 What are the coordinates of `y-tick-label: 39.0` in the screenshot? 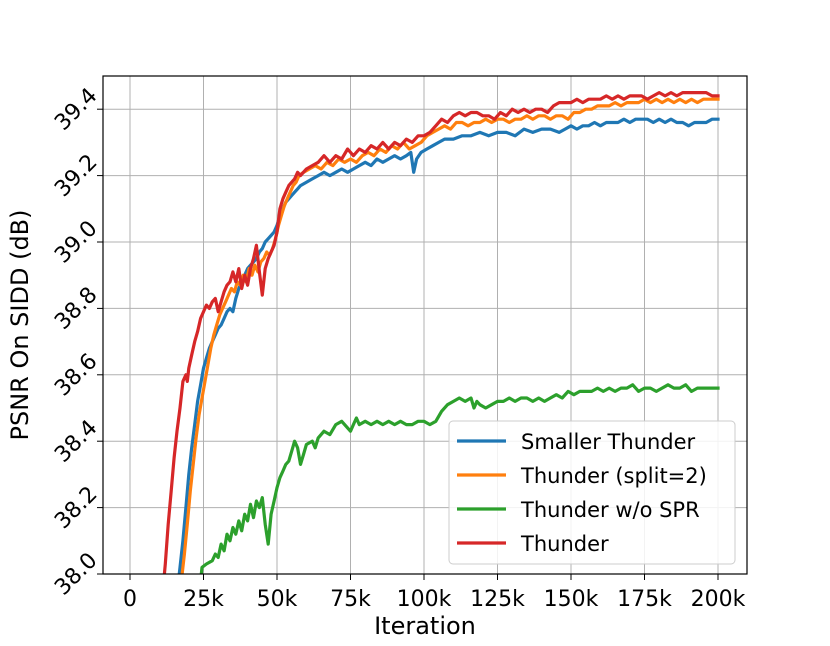 It's located at (76, 242).